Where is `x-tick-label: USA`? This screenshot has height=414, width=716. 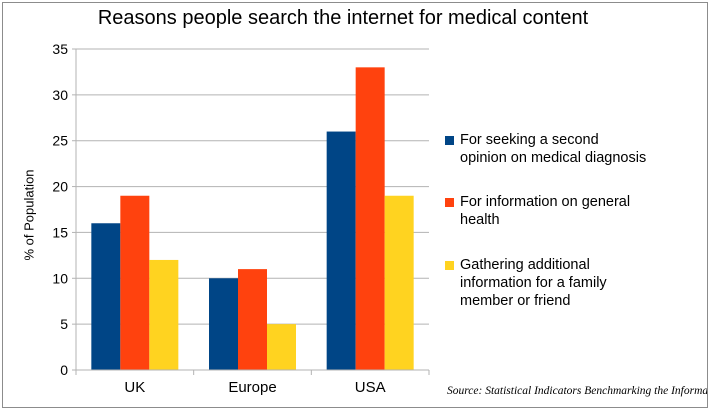
x-tick-label: USA is located at coordinates (370, 387).